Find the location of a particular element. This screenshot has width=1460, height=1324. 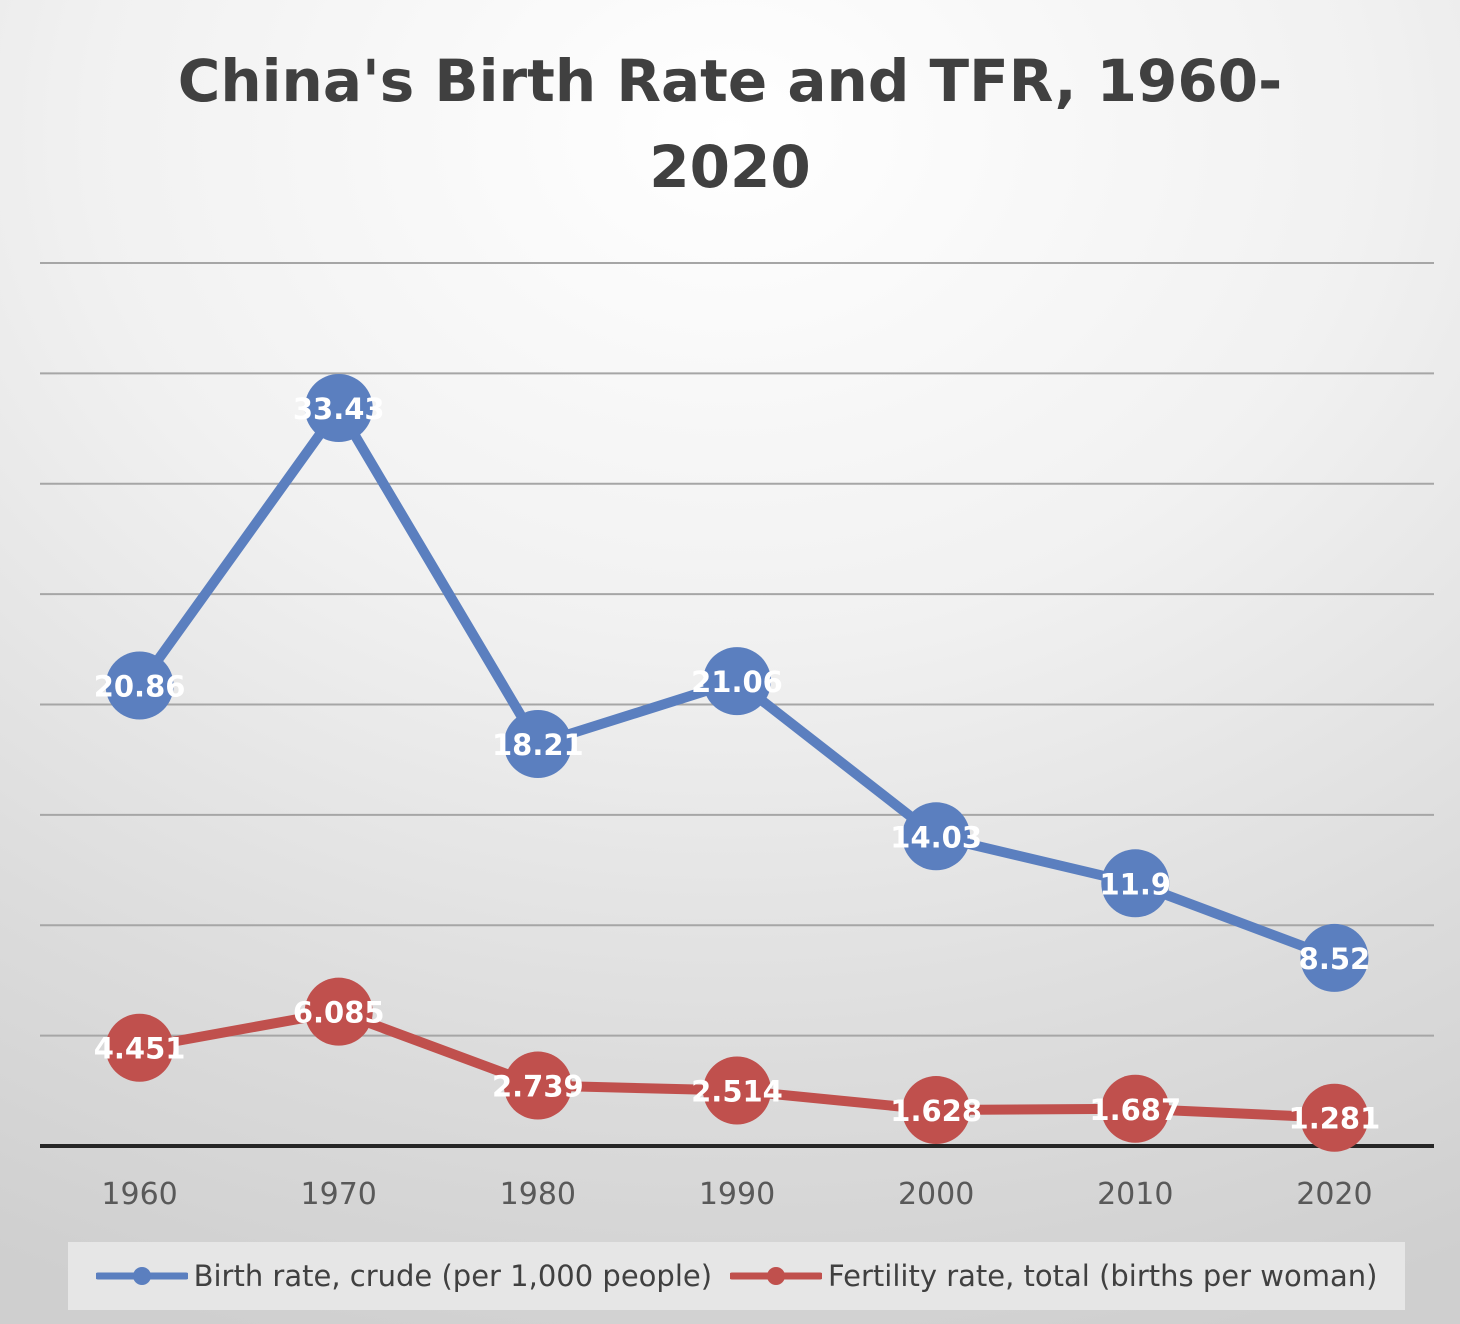

data-label: 1.281 is located at coordinates (1335, 1119).